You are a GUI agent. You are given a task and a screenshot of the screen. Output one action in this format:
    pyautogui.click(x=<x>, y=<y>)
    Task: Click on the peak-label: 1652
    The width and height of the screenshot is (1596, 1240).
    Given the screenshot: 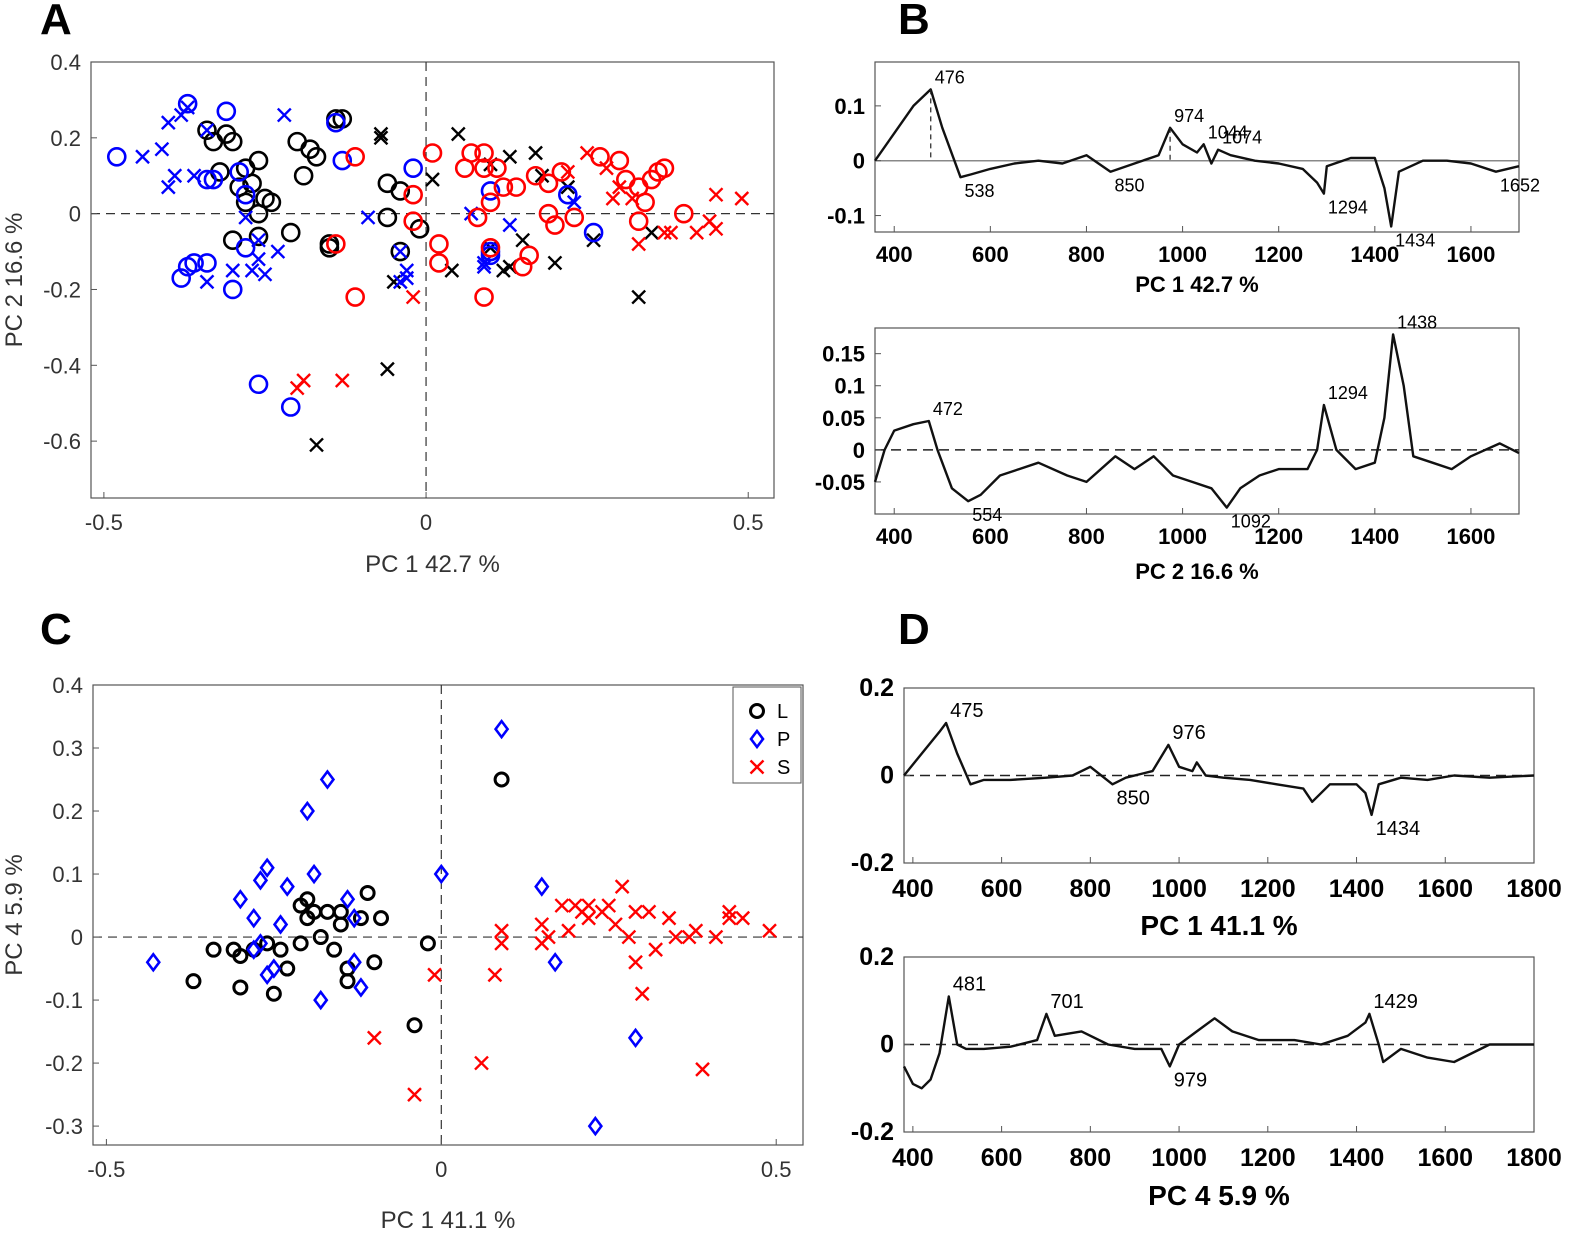 What is the action you would take?
    pyautogui.click(x=1520, y=186)
    